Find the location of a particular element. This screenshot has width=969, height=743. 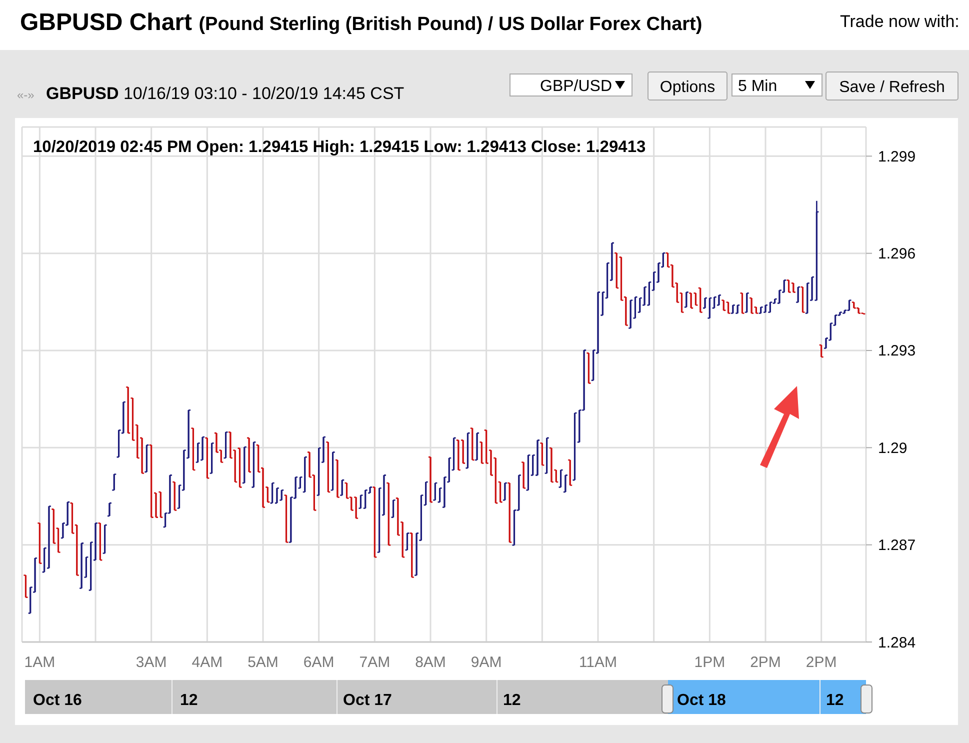

x-tick-label: 6AM is located at coordinates (318, 662).